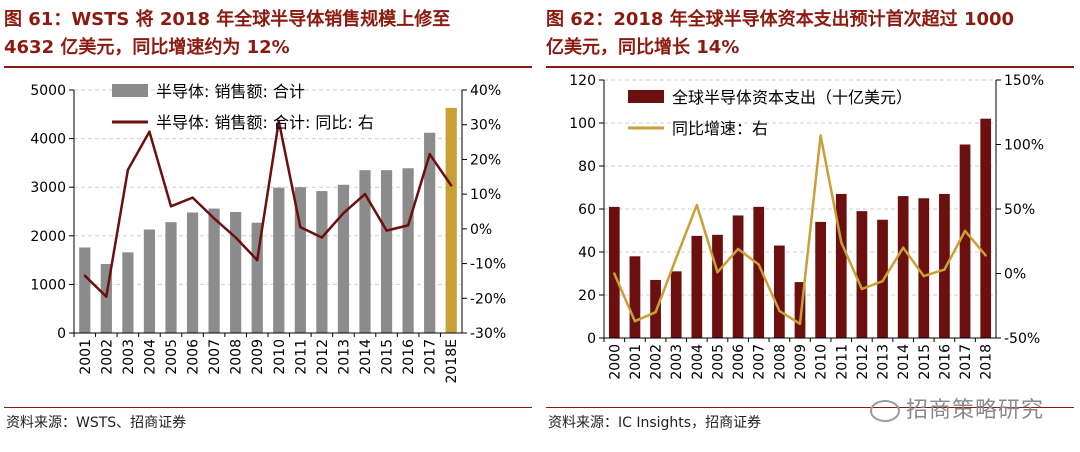  Describe the element at coordinates (48, 237) in the screenshot. I see `left-tick-label: 2000` at that location.